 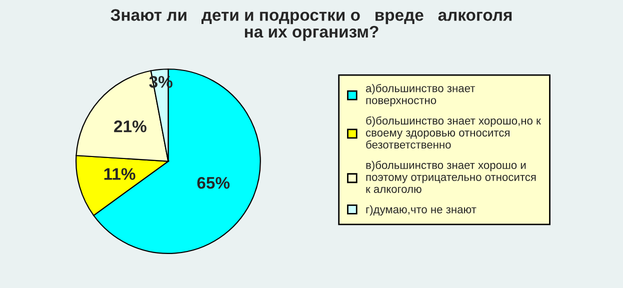 I want to click on data-label: 21%, so click(x=130, y=126).